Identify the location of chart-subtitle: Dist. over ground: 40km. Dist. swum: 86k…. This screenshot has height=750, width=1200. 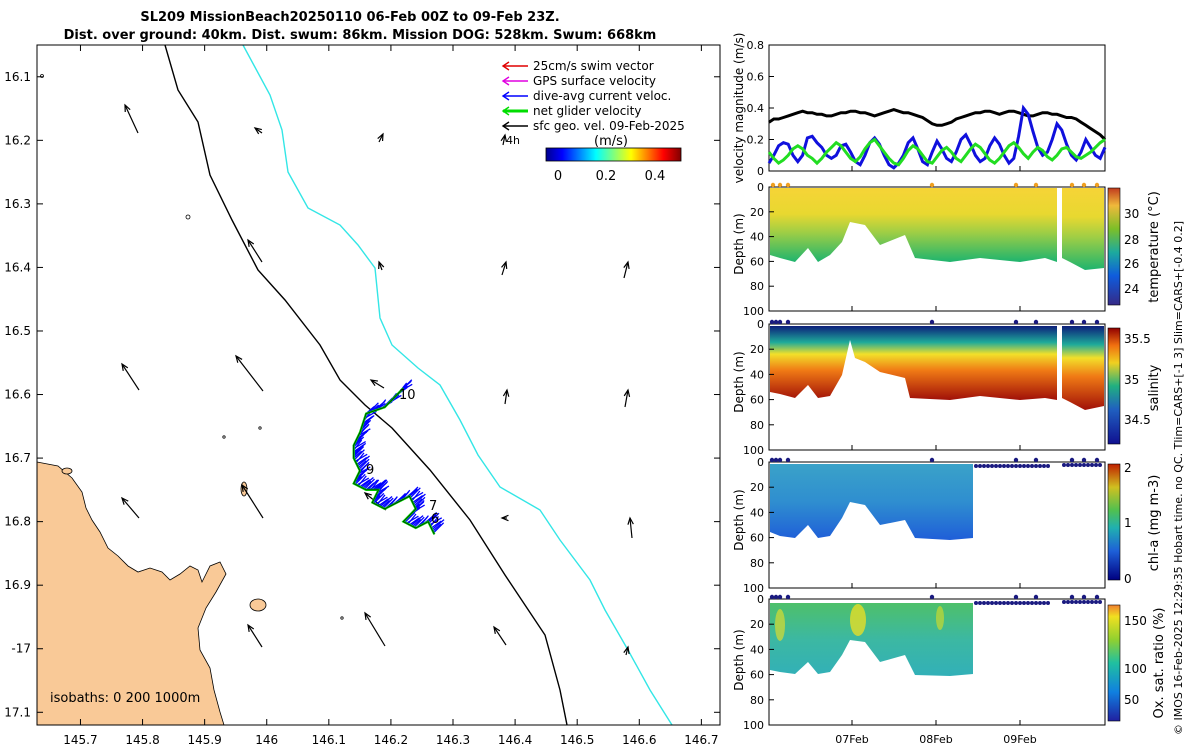
(360, 35).